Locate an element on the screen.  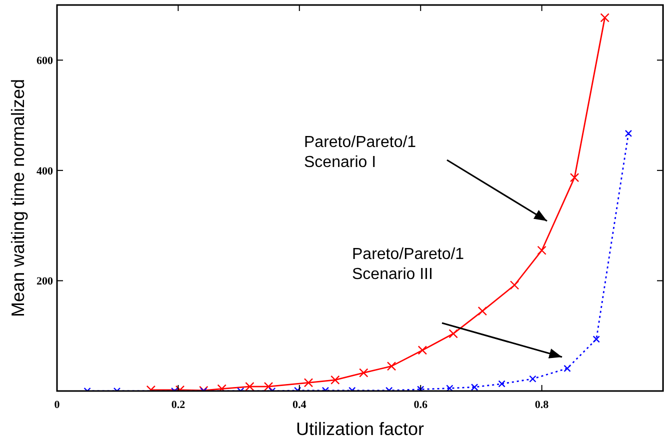
x-tick-label: 0.8 is located at coordinates (542, 405).